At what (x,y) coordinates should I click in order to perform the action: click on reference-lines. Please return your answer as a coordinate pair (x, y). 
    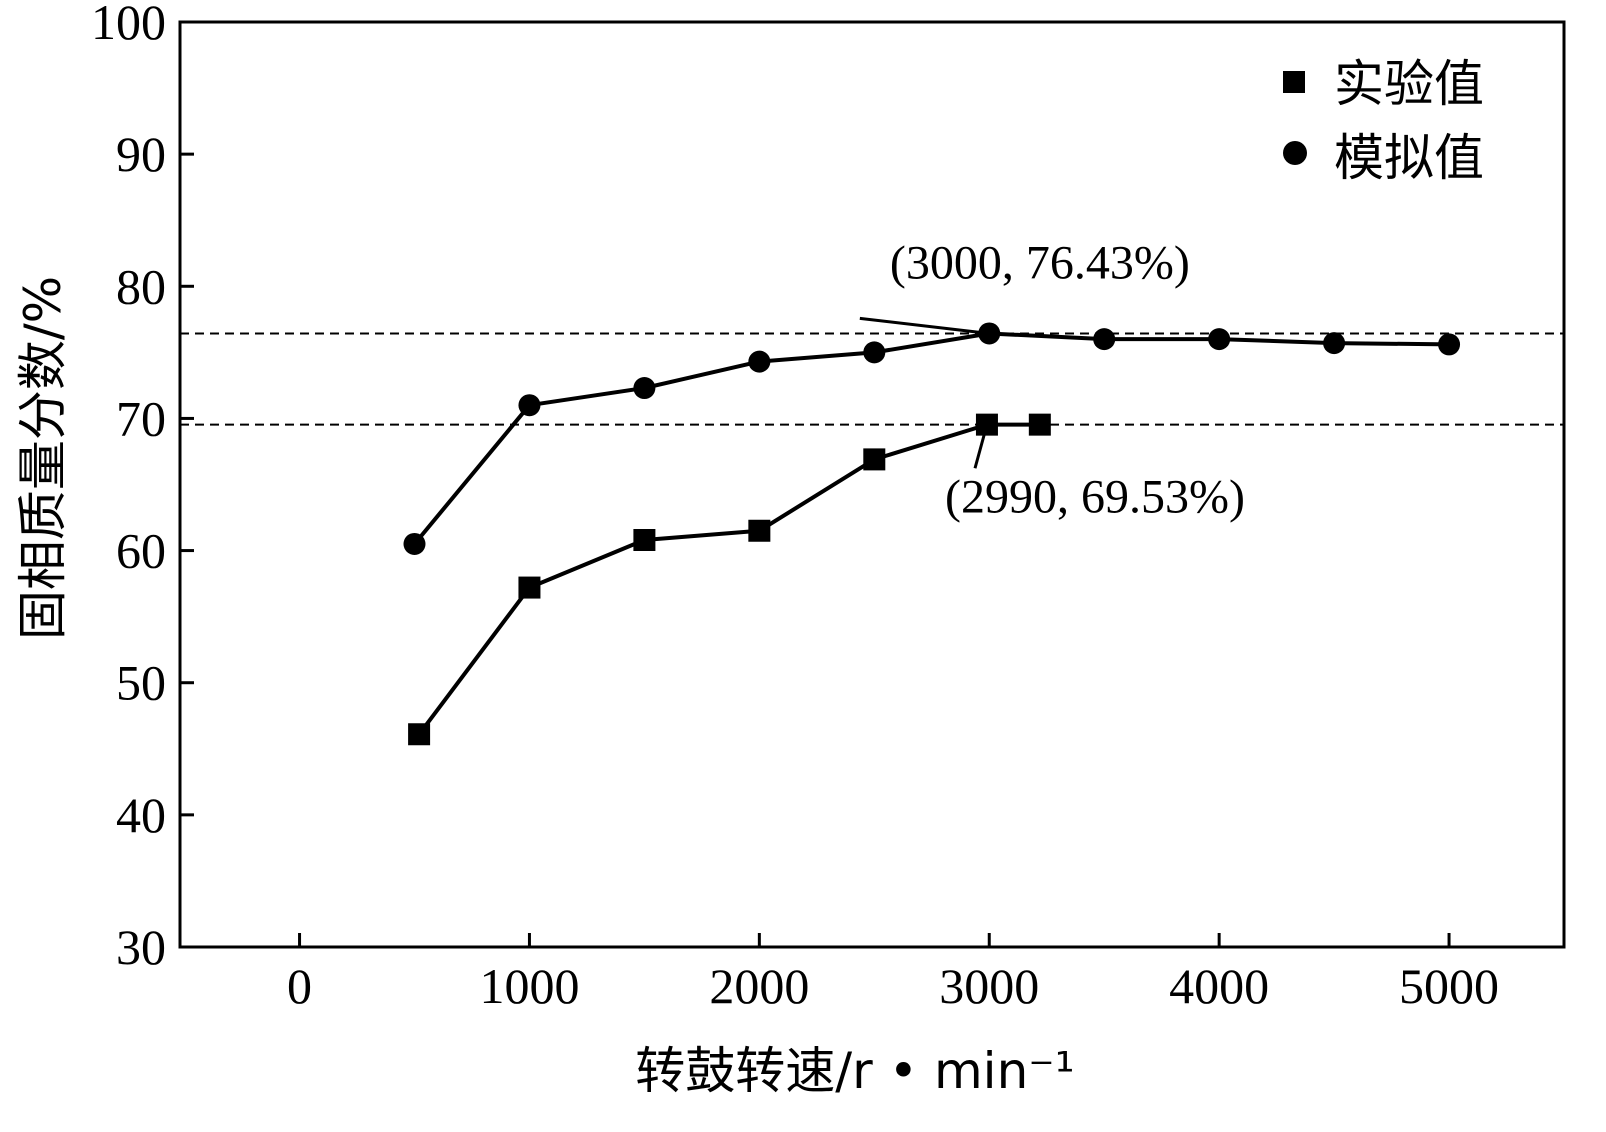
    Looking at the image, I should click on (872, 379).